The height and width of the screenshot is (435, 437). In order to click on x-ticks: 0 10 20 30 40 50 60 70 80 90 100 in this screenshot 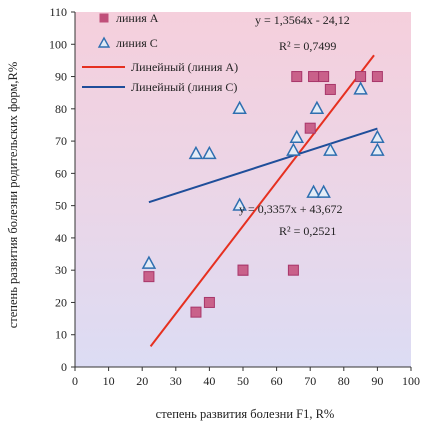, I will do `click(246, 377)`.